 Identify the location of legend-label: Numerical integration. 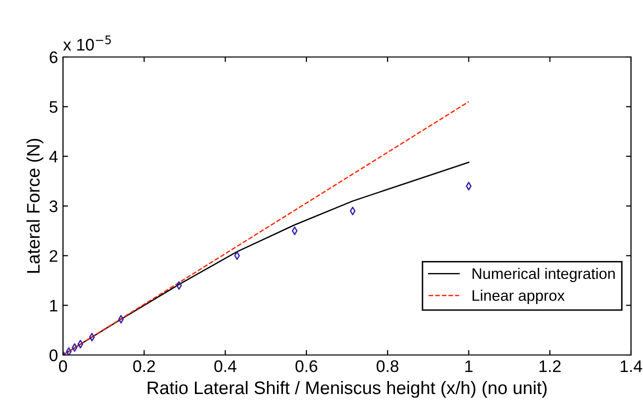
(543, 275).